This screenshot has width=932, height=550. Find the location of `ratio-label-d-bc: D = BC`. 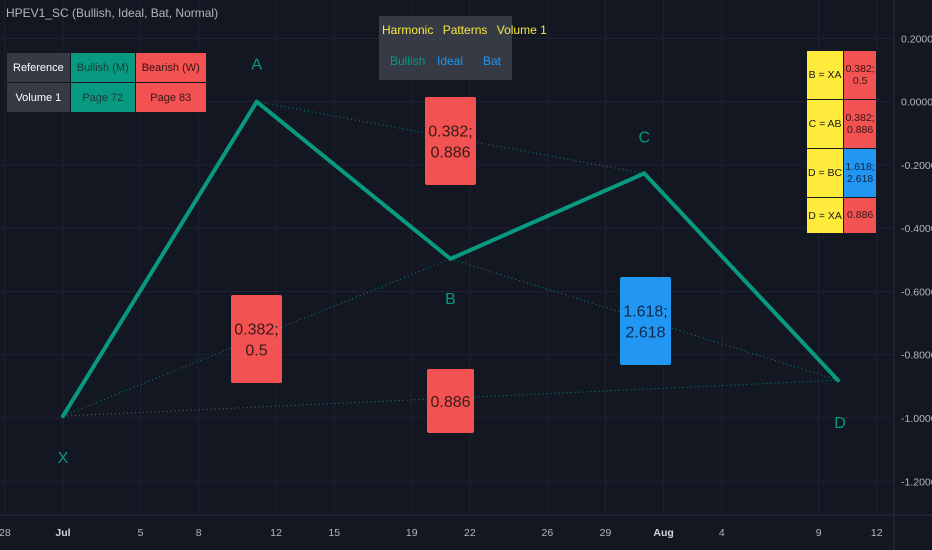

ratio-label-d-bc: D = BC is located at coordinates (825, 173).